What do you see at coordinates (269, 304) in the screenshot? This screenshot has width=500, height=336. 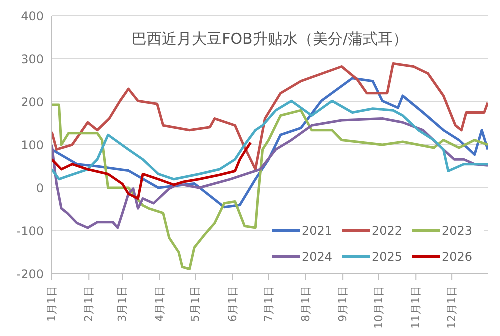 I see `x-tick-label: 7月1日` at bounding box center [269, 304].